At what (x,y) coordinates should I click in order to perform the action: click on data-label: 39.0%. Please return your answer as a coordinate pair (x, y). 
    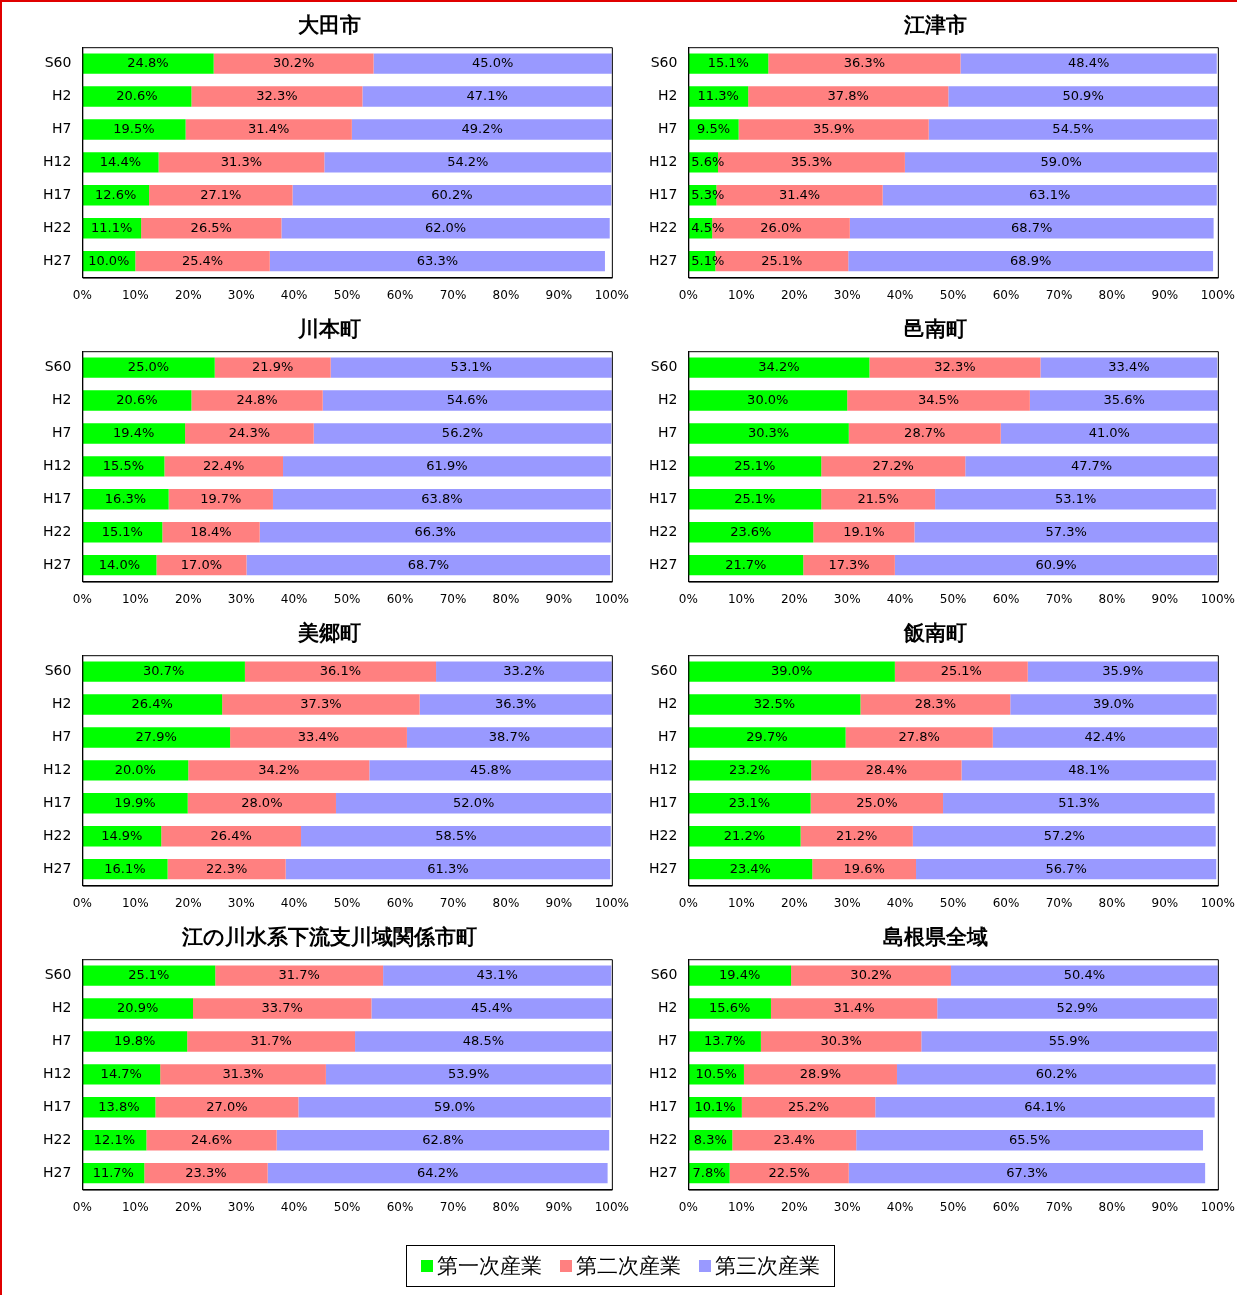
    Looking at the image, I should click on (1113, 703).